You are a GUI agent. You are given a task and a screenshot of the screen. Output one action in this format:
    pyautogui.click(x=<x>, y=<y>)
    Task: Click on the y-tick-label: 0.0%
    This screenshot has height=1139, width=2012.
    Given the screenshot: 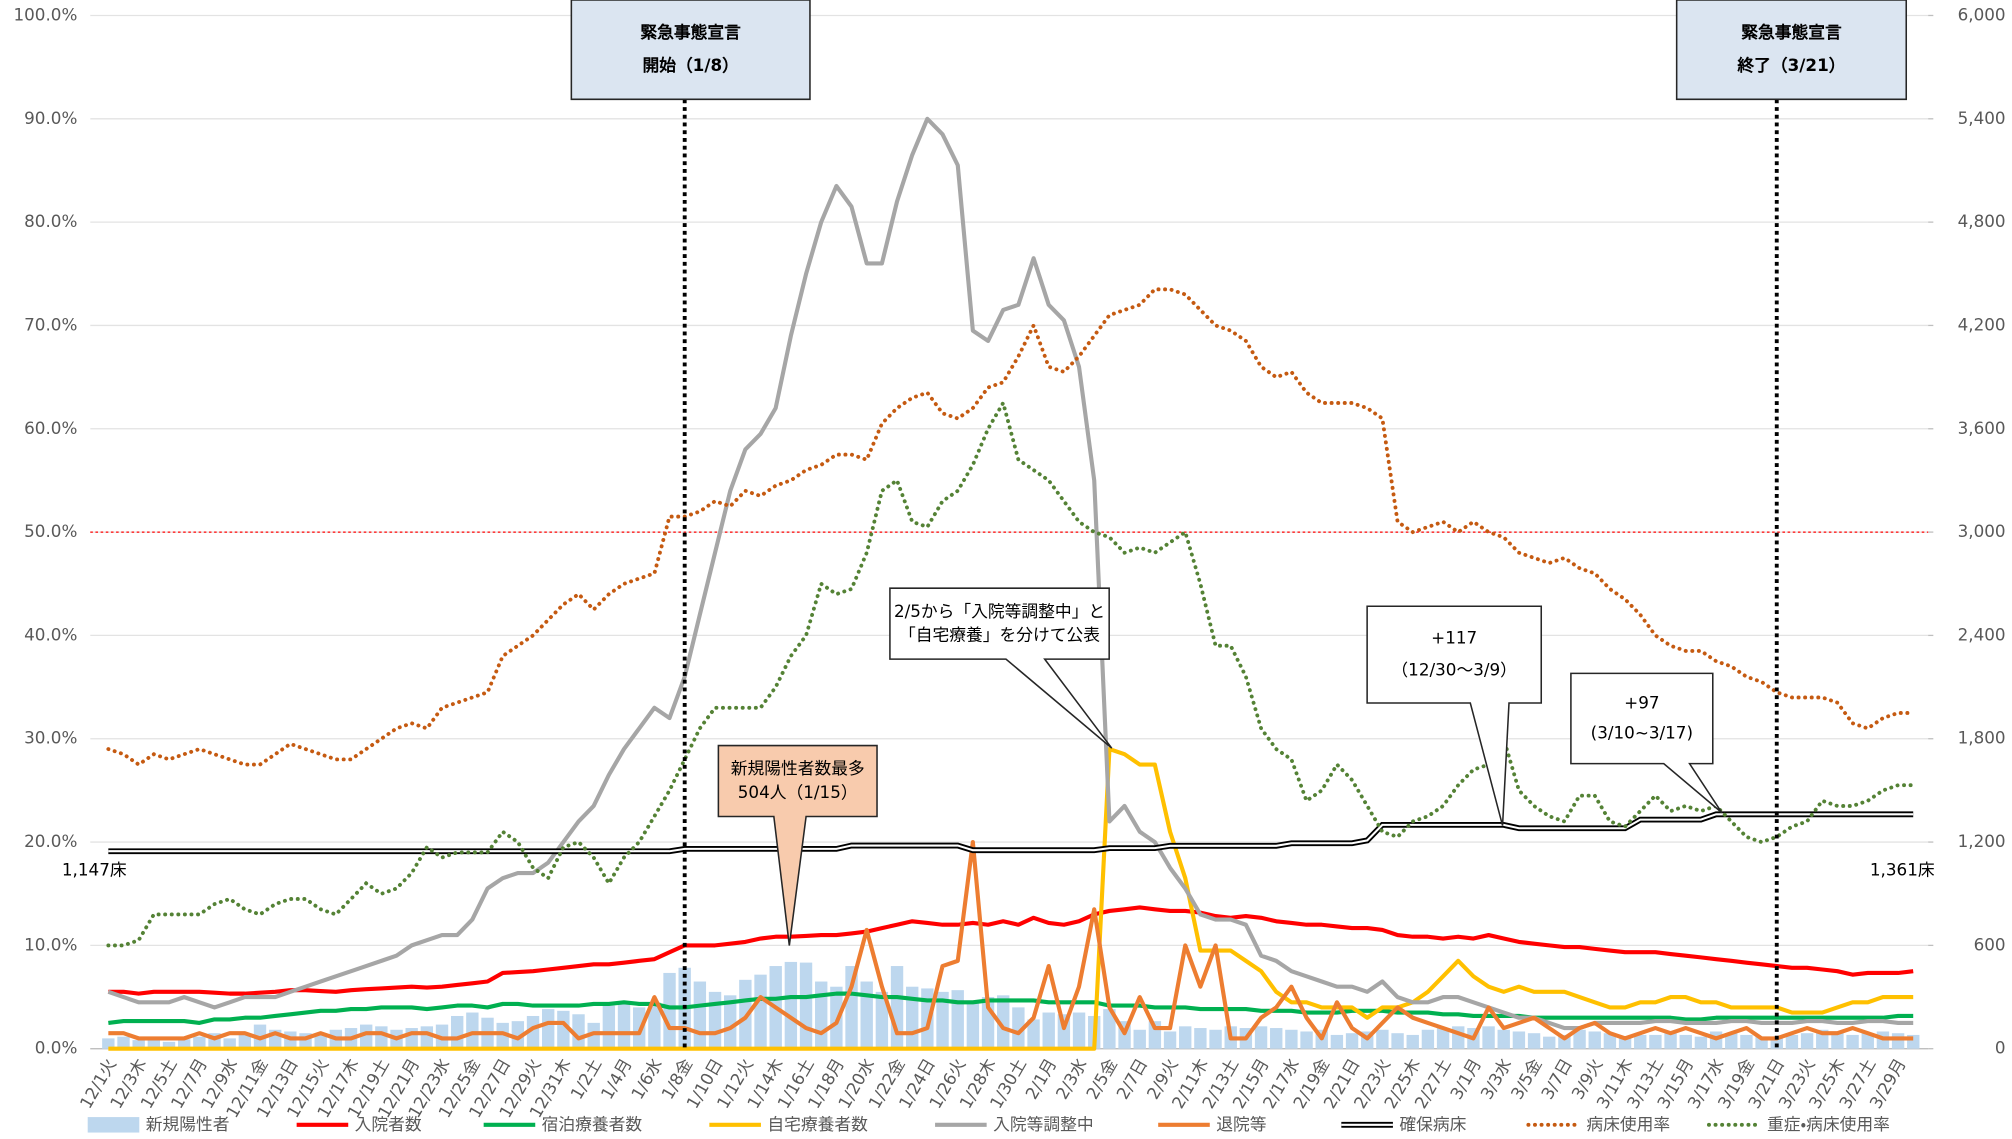 What is the action you would take?
    pyautogui.click(x=56, y=1048)
    